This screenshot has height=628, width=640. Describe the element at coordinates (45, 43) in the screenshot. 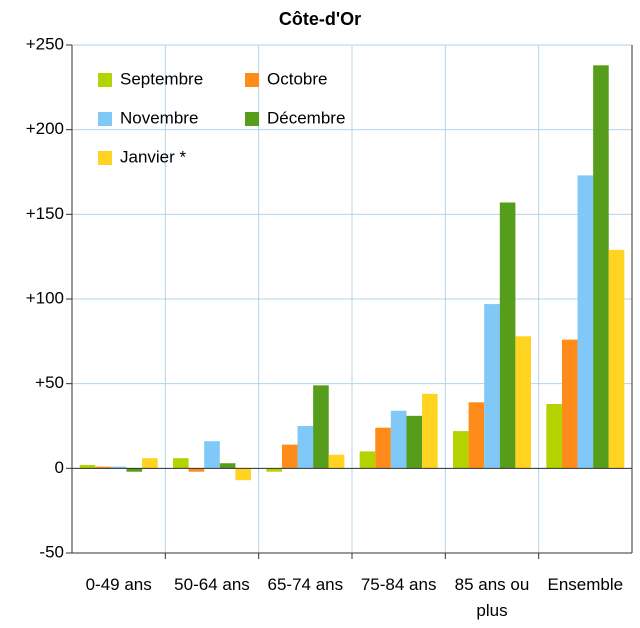

I see `y-tick-label: +250` at that location.